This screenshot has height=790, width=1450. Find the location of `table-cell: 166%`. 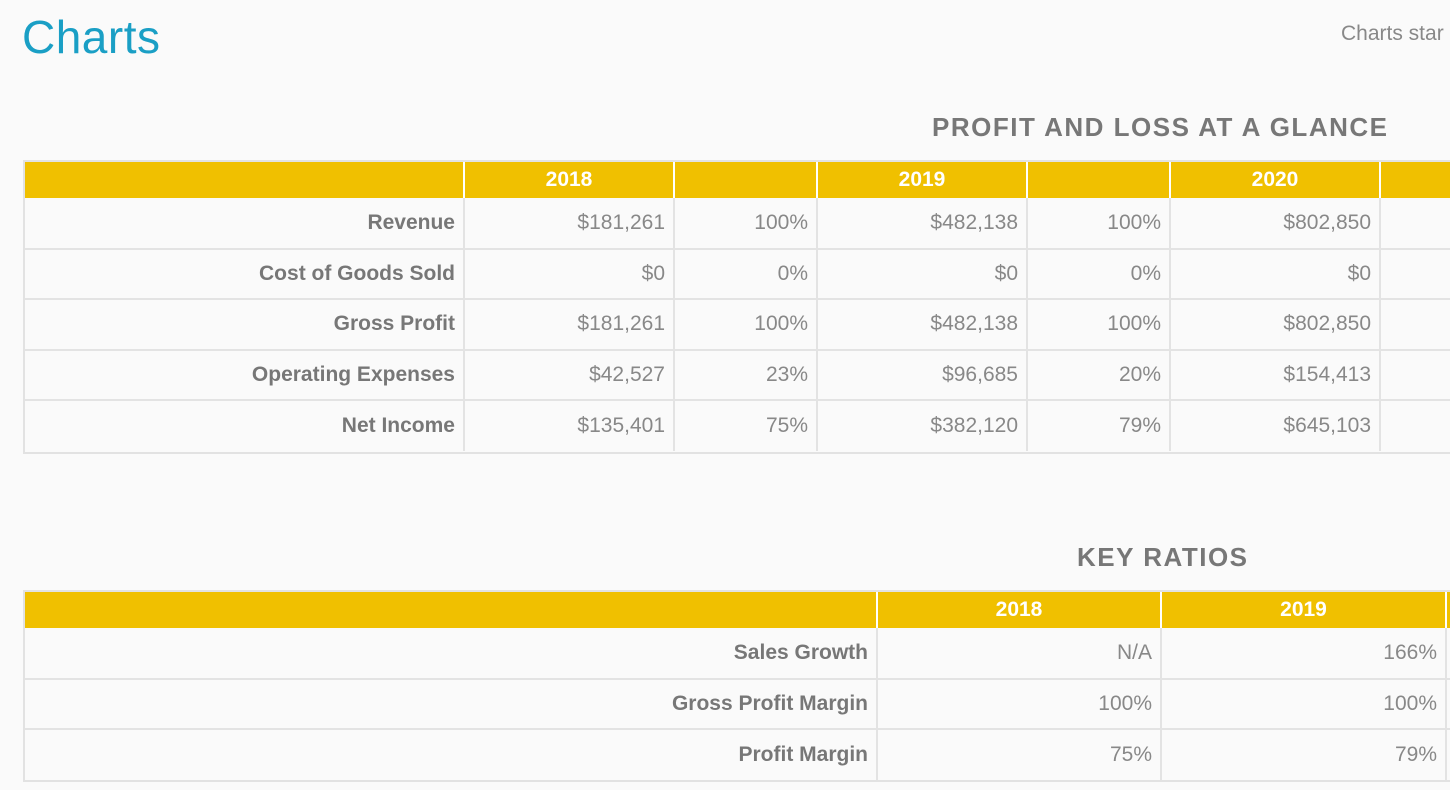

table-cell: 166% is located at coordinates (1304, 654).